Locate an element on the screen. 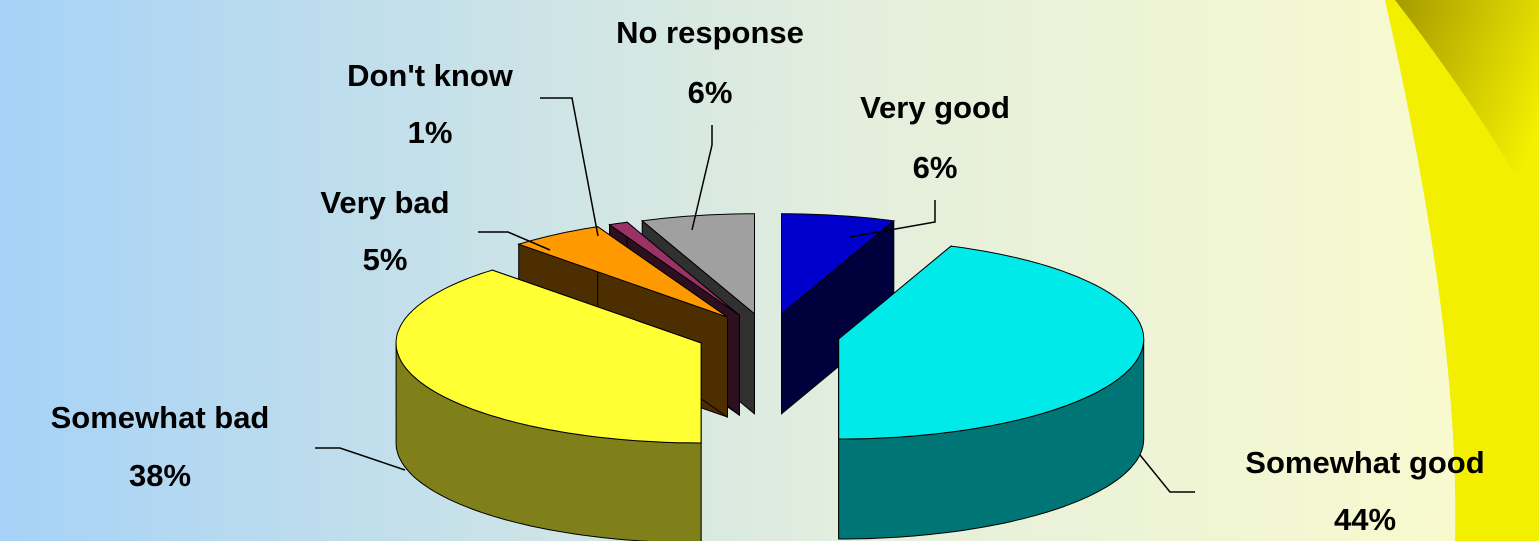 The height and width of the screenshot is (541, 1539). slice-label: Very bad is located at coordinates (384, 202).